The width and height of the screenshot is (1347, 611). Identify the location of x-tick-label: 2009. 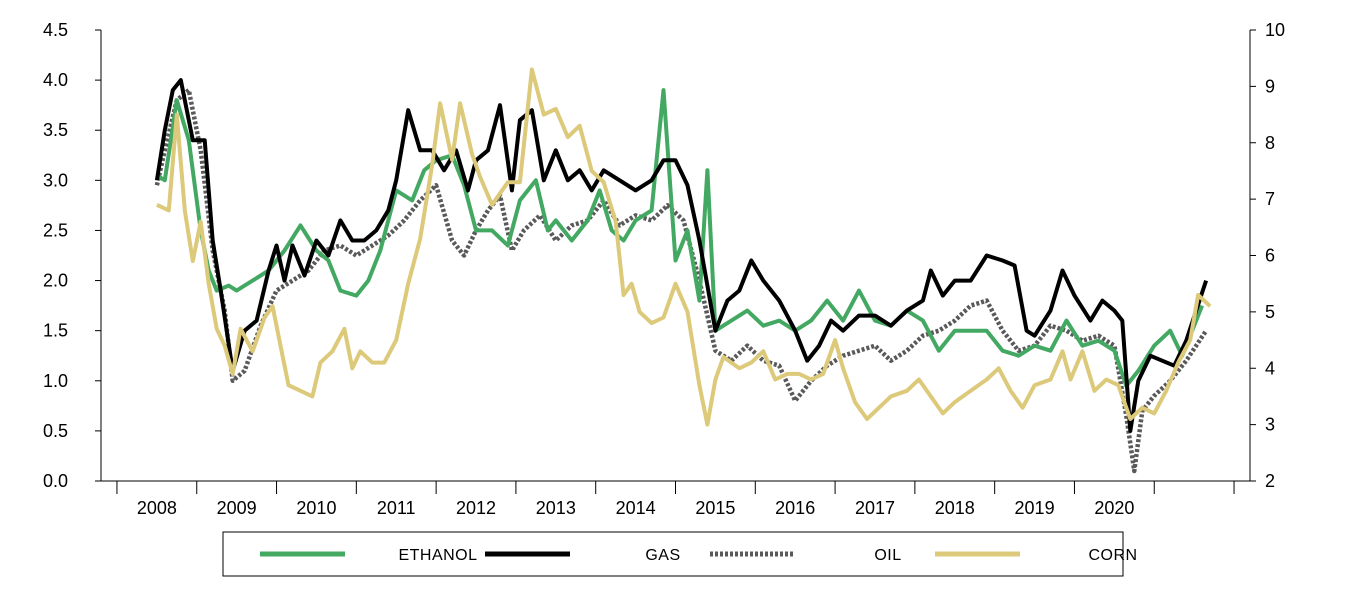
(237, 508).